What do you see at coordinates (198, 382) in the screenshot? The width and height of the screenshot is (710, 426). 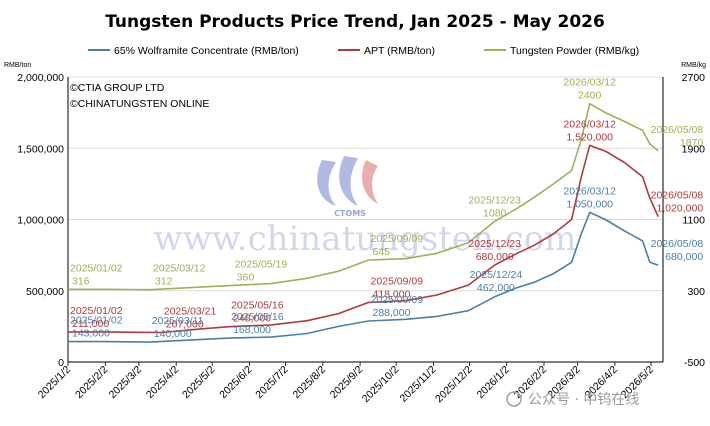 I see `x-tick-label: 2025/5/2` at bounding box center [198, 382].